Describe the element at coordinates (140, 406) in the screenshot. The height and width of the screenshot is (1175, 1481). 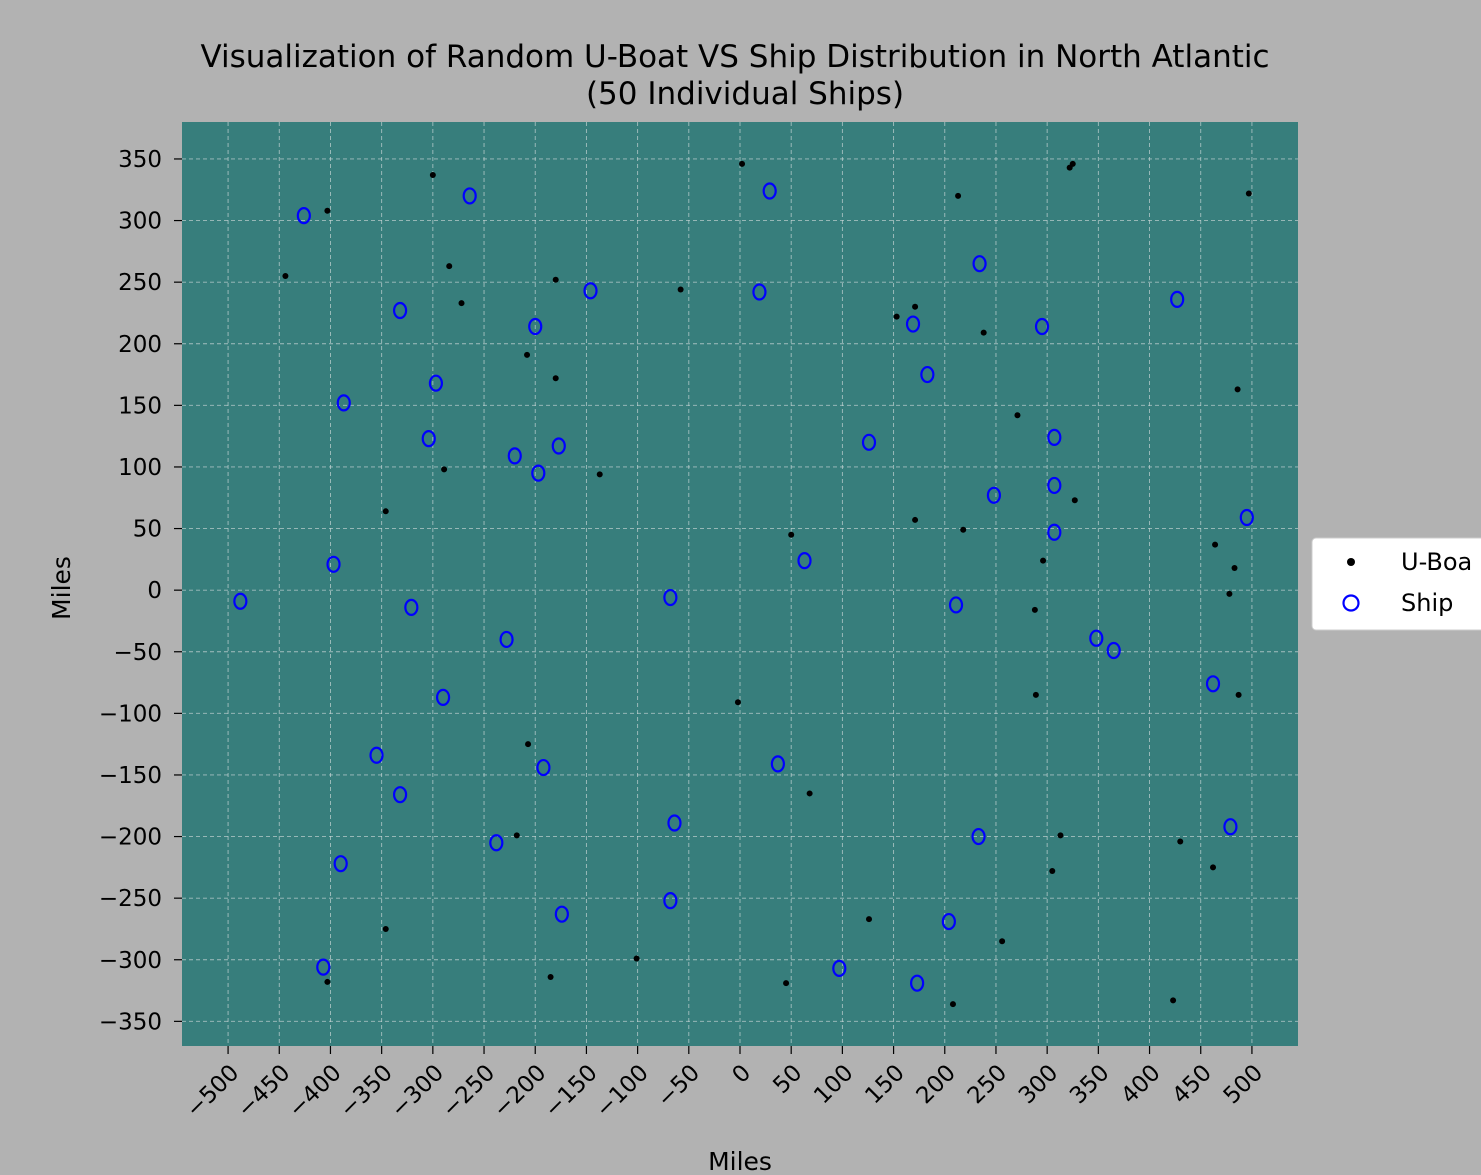
I see `y-tick-label: 150` at that location.